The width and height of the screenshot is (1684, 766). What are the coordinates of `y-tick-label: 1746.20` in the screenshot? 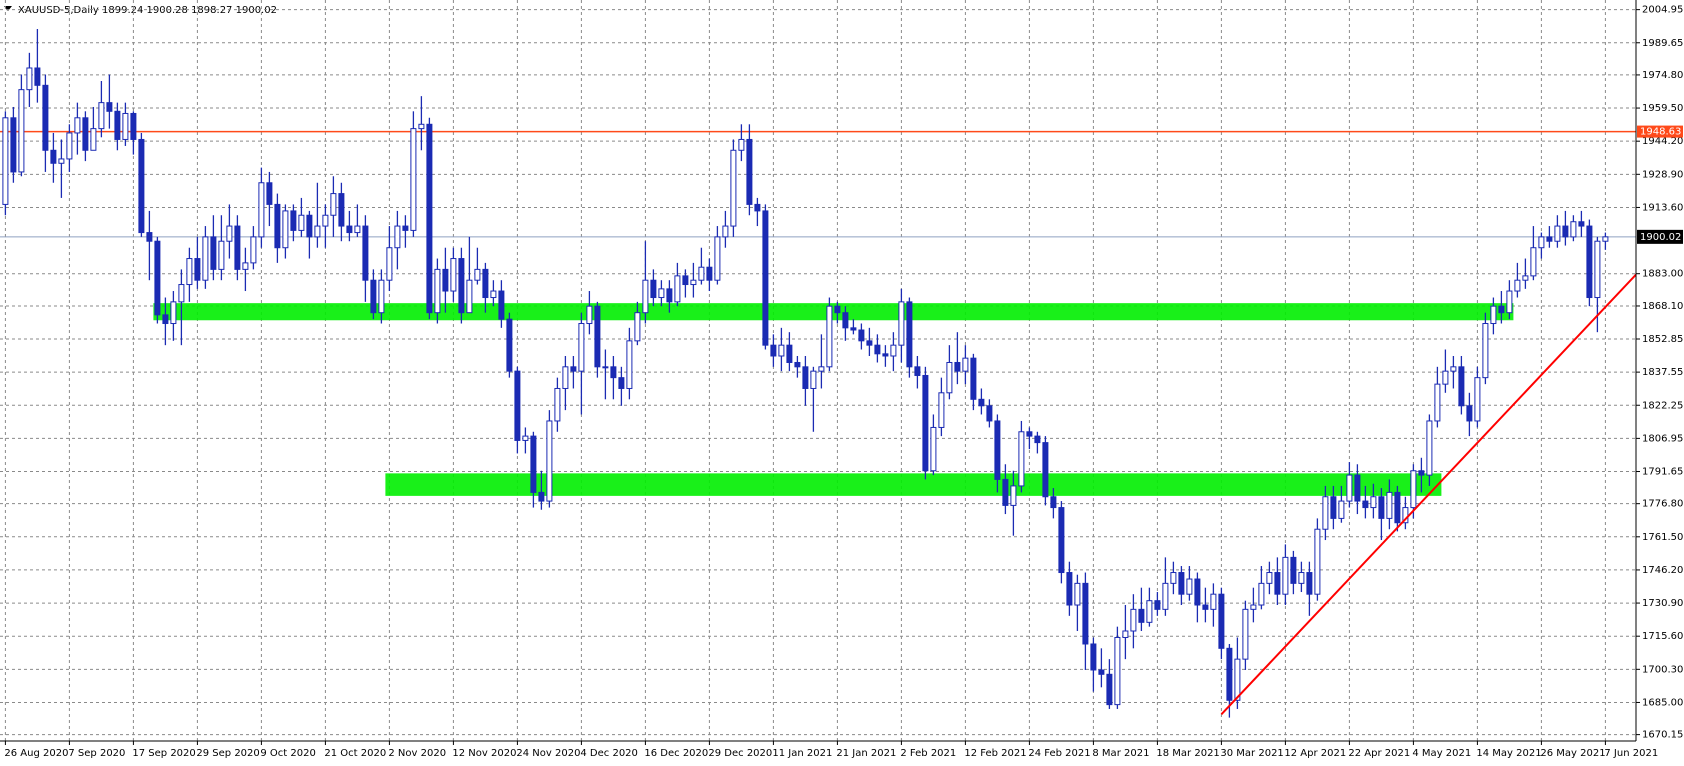 It's located at (1662, 570).